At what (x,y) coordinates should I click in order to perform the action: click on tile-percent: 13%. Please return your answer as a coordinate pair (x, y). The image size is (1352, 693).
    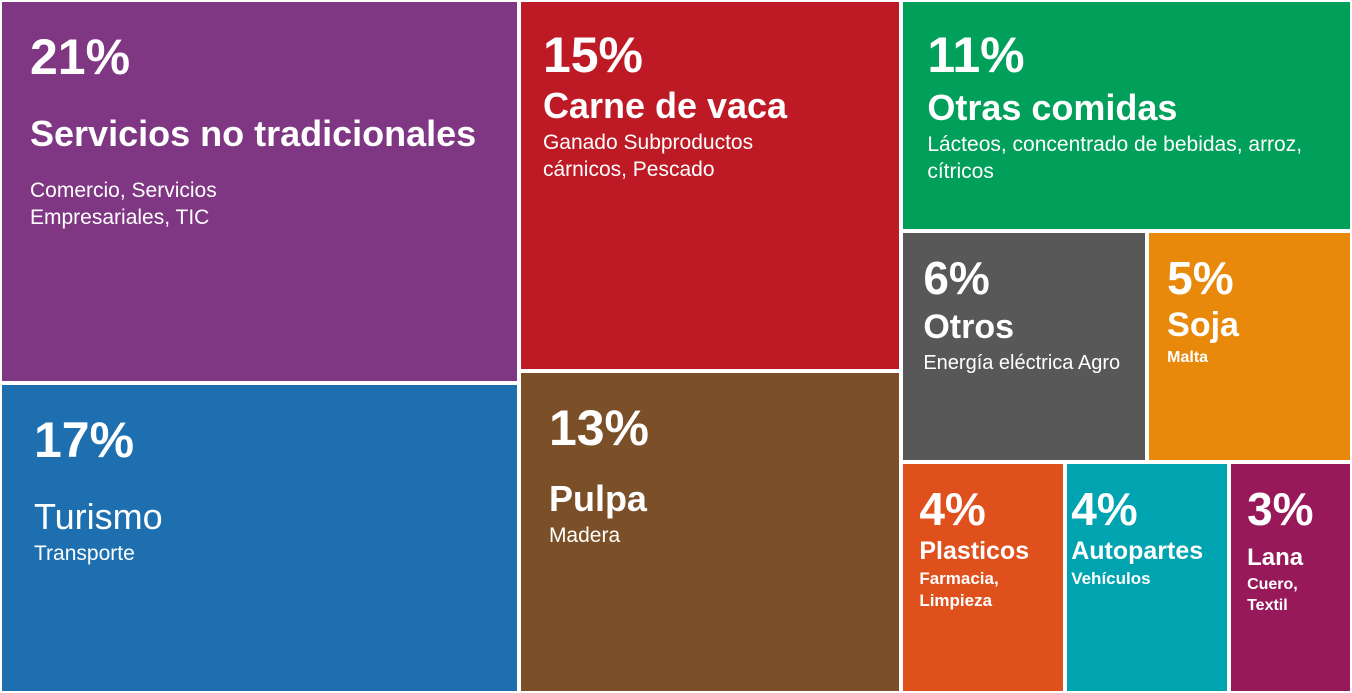
    Looking at the image, I should click on (599, 428).